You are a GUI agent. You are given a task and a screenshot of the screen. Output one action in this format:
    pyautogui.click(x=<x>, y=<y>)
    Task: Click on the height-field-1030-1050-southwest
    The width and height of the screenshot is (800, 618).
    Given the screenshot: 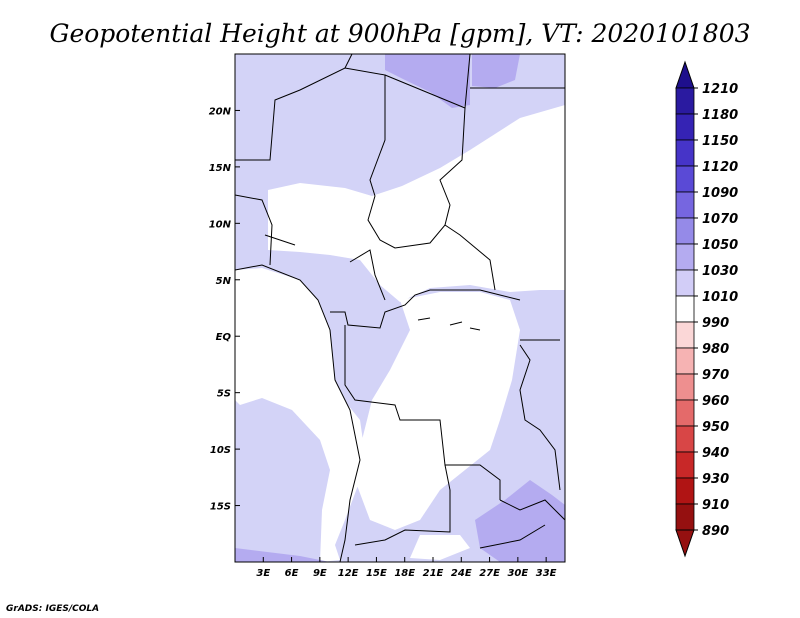 What is the action you would take?
    pyautogui.click(x=282, y=555)
    